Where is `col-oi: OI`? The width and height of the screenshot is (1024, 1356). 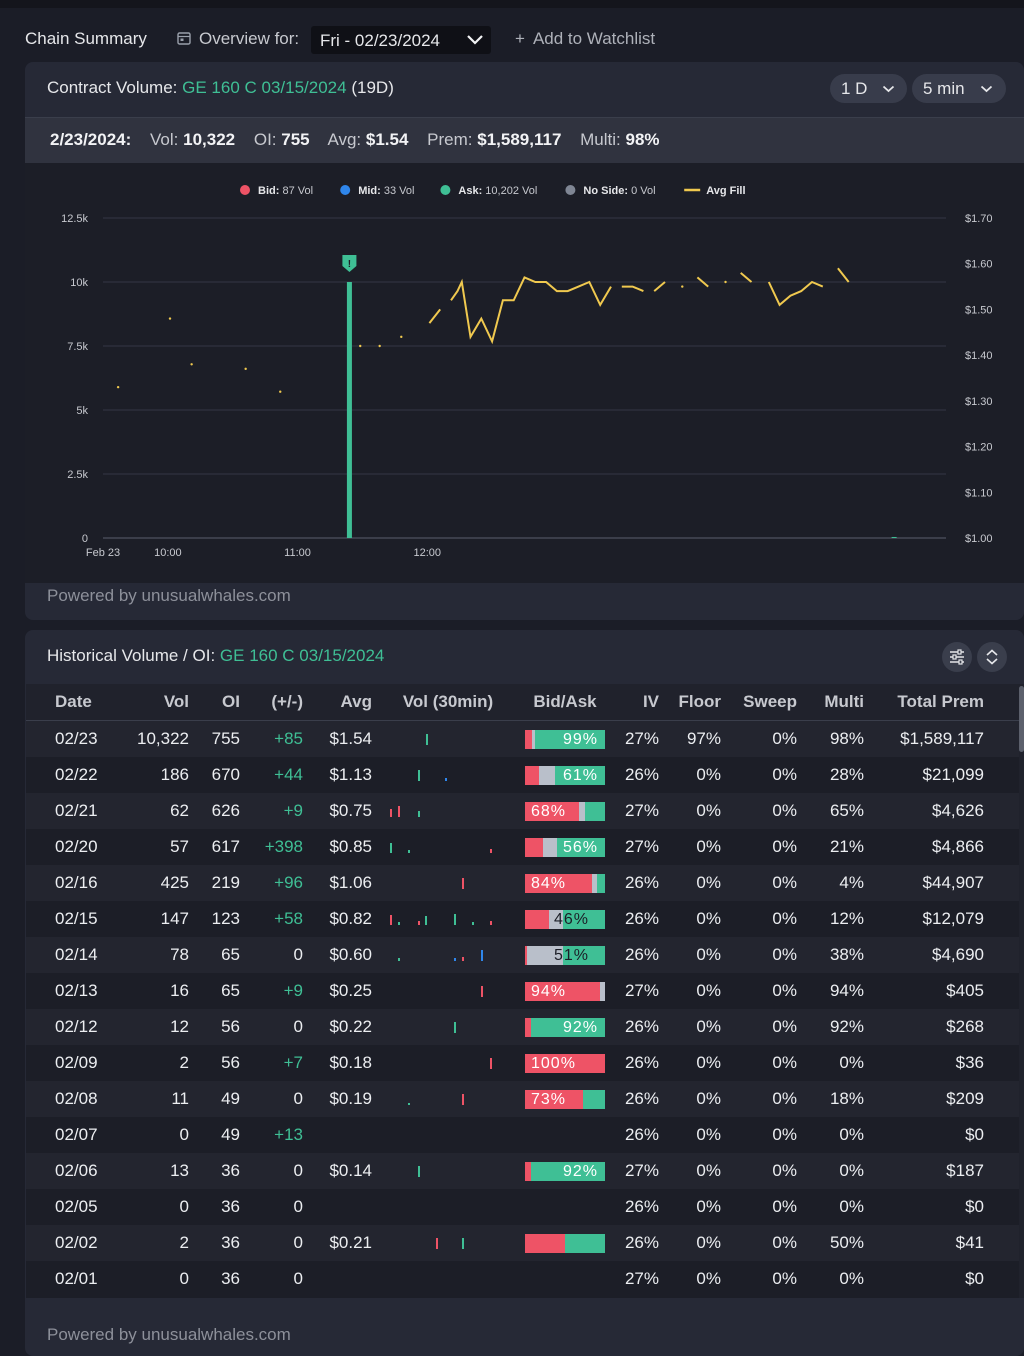 col-oi: OI is located at coordinates (231, 701).